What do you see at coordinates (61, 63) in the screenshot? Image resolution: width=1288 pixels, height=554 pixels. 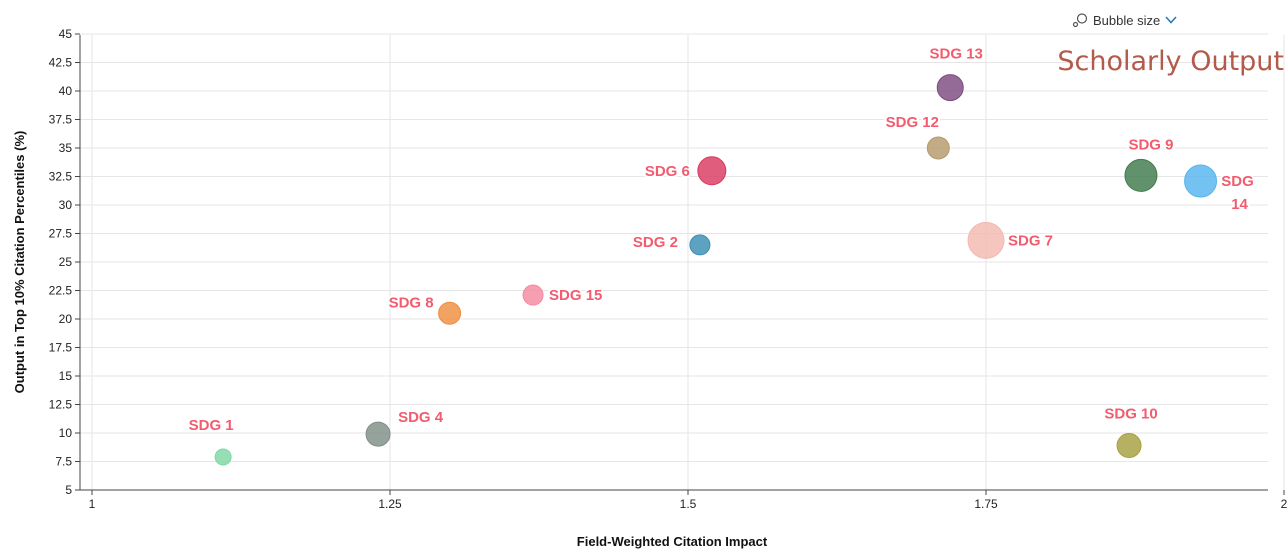 I see `y-tick-label: 42.5` at bounding box center [61, 63].